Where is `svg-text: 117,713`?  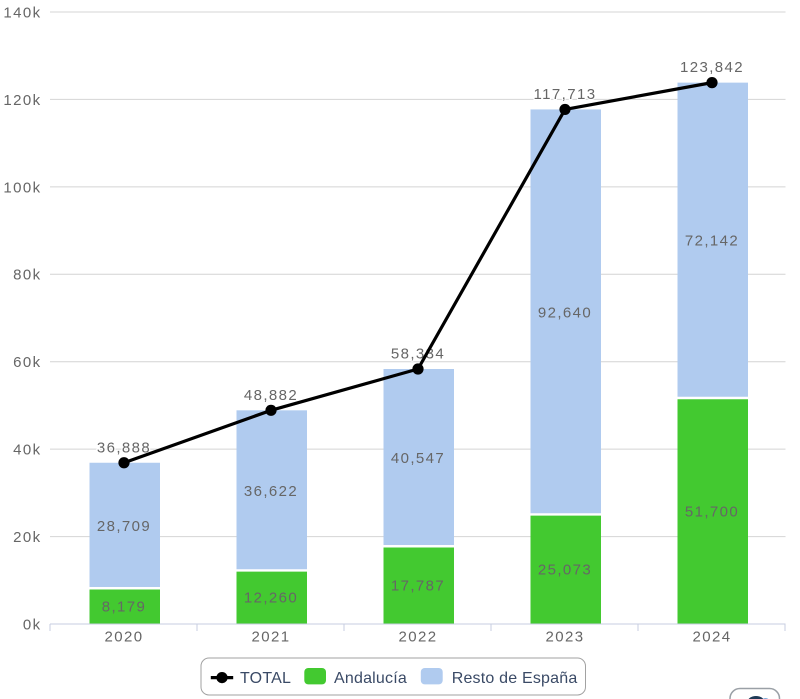 svg-text: 117,713 is located at coordinates (565, 94).